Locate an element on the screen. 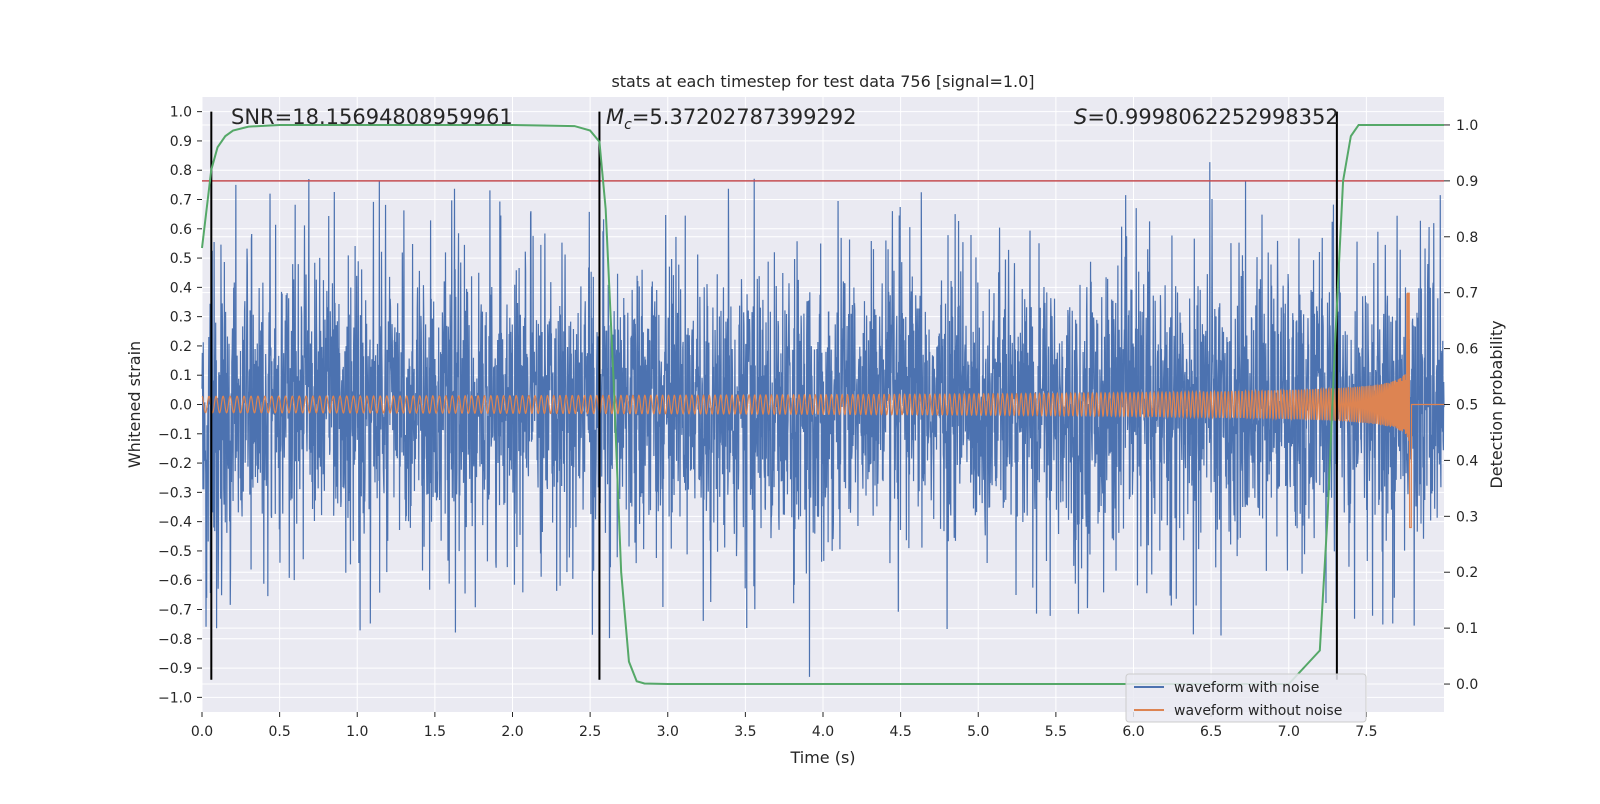  chirp-mass-value: =5.37202787399292 is located at coordinates (744, 117).